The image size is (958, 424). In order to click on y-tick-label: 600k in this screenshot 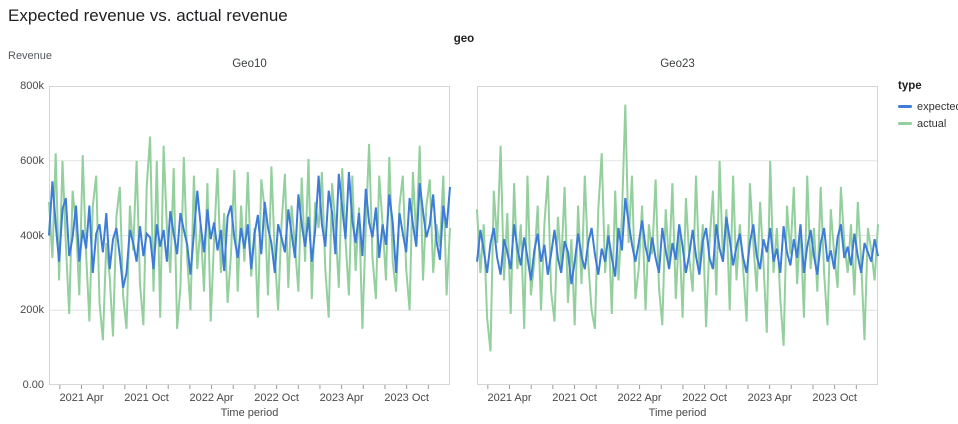, I will do `click(32, 160)`.